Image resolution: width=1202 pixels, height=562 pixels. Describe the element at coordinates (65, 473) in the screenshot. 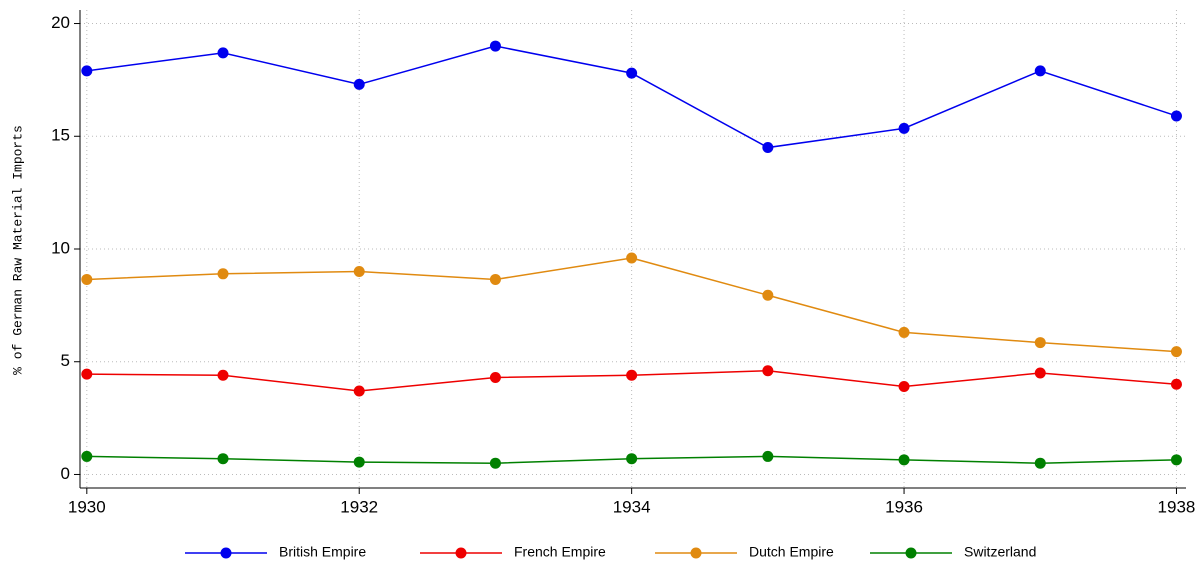

I see `y-tick-label: 0` at that location.